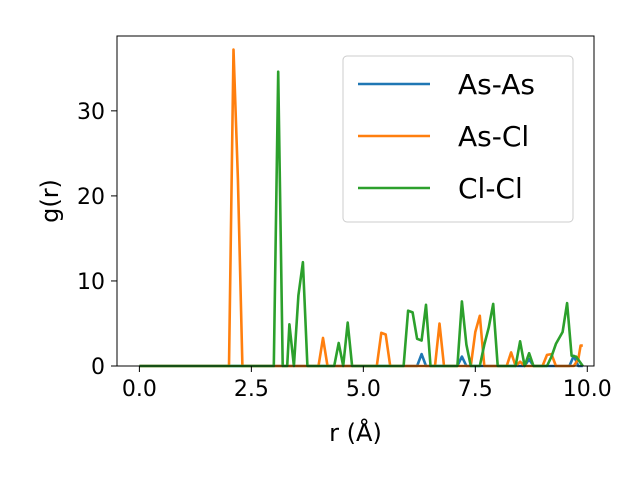  I want to click on legend-label-cl-cl: Cl-Cl, so click(490, 188).